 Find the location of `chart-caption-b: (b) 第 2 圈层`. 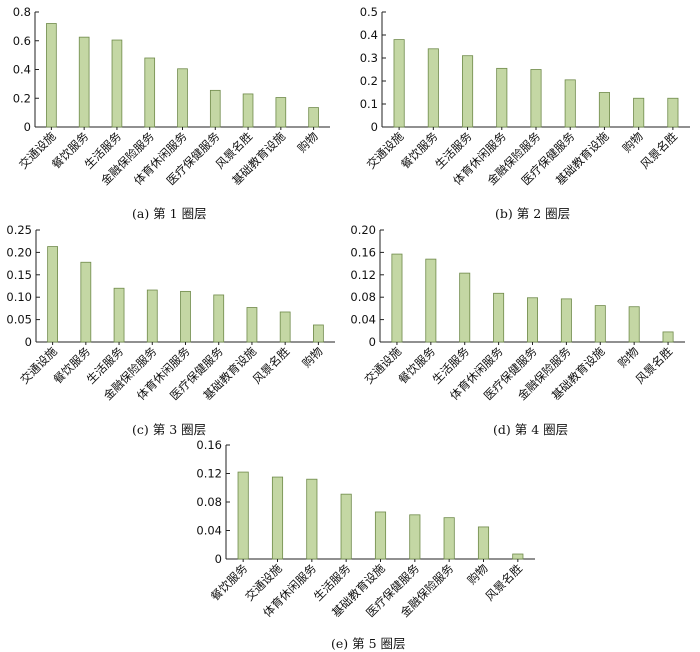

chart-caption-b: (b) 第 2 圈层 is located at coordinates (533, 213).